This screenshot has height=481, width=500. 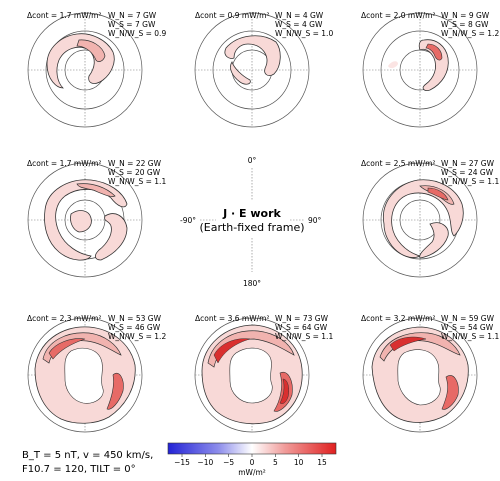 I want to click on center-bottom-label: 180°, so click(x=252, y=283).